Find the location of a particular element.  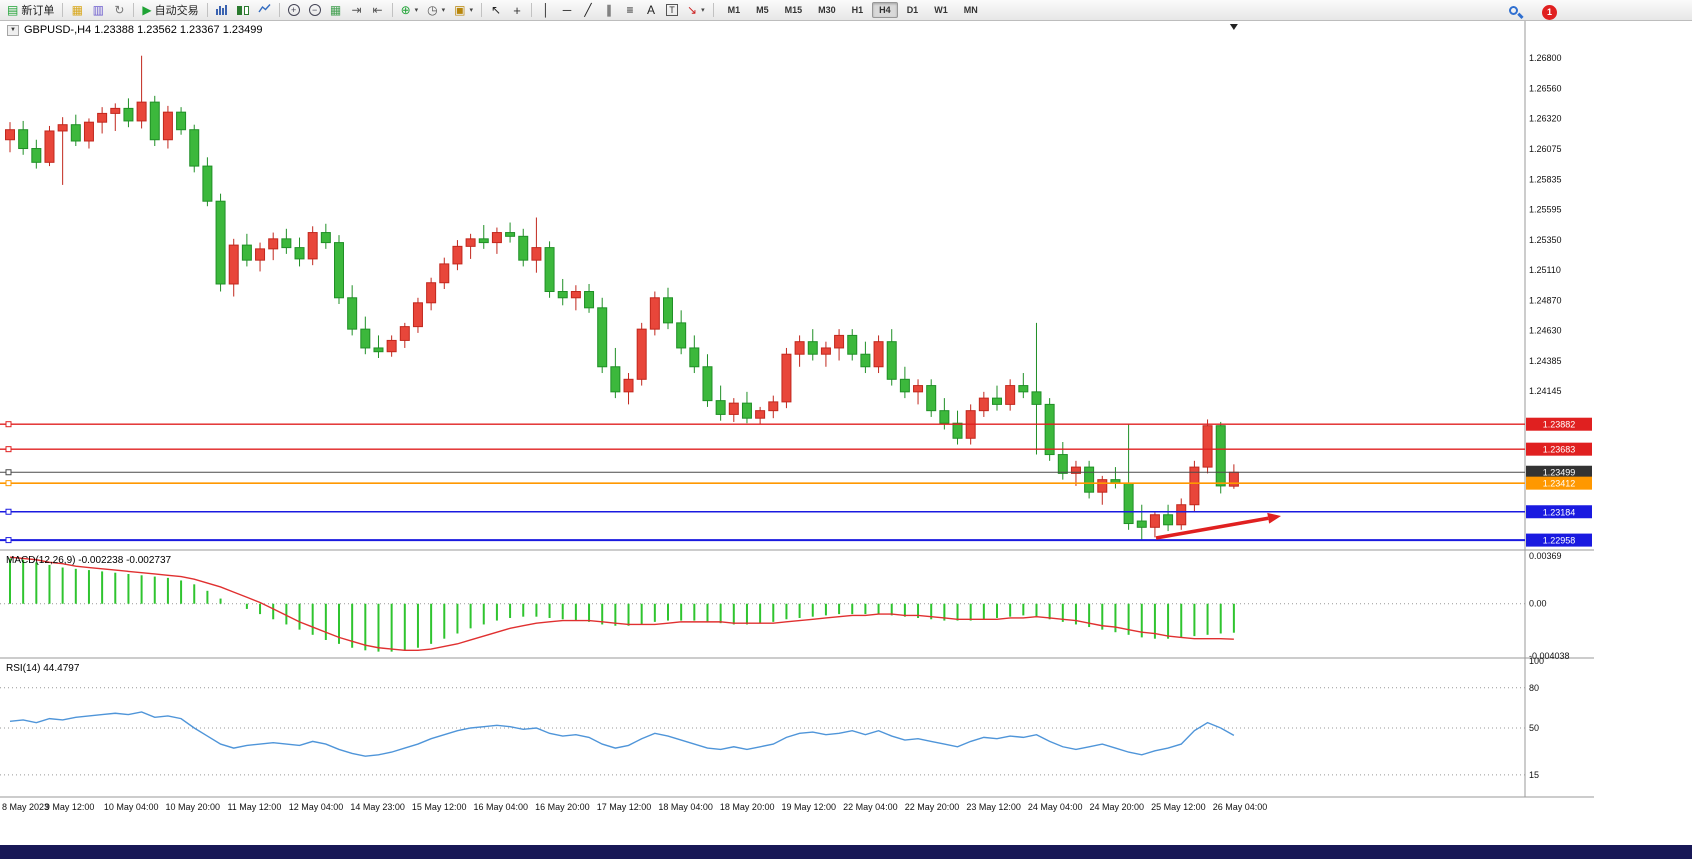

text-button: A is located at coordinates (651, 10).